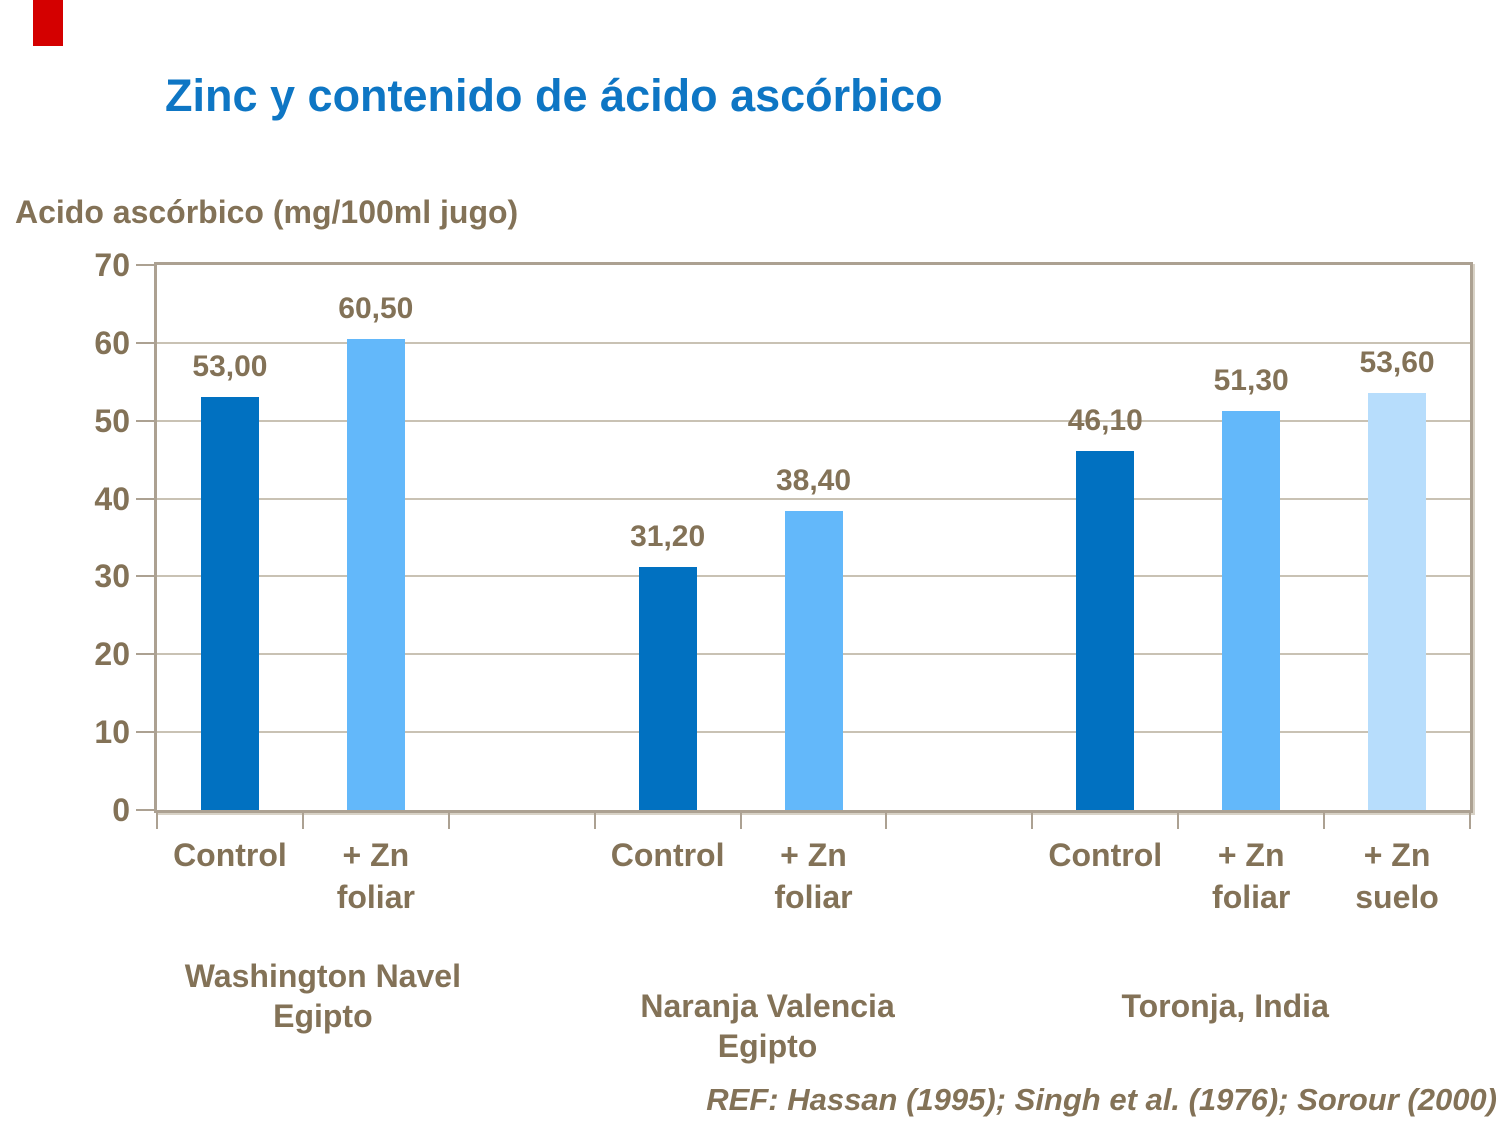 The height and width of the screenshot is (1125, 1501). I want to click on y-axis-tick-label: 70, so click(112, 265).